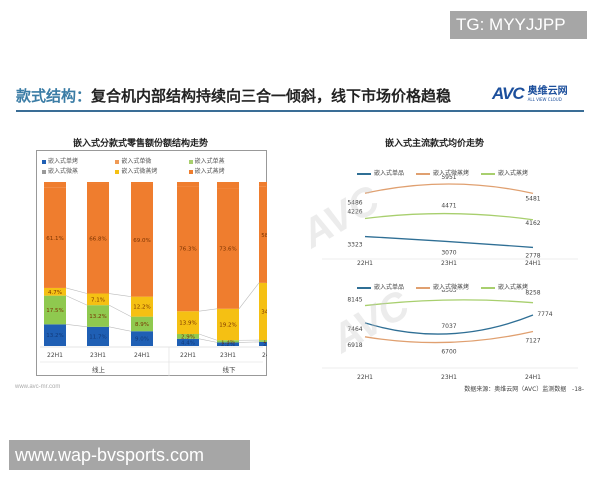  I want to click on slide-title-main: 复合机内部结构持续向三合一倾斜，线下市场价格趋稳, so click(271, 96).